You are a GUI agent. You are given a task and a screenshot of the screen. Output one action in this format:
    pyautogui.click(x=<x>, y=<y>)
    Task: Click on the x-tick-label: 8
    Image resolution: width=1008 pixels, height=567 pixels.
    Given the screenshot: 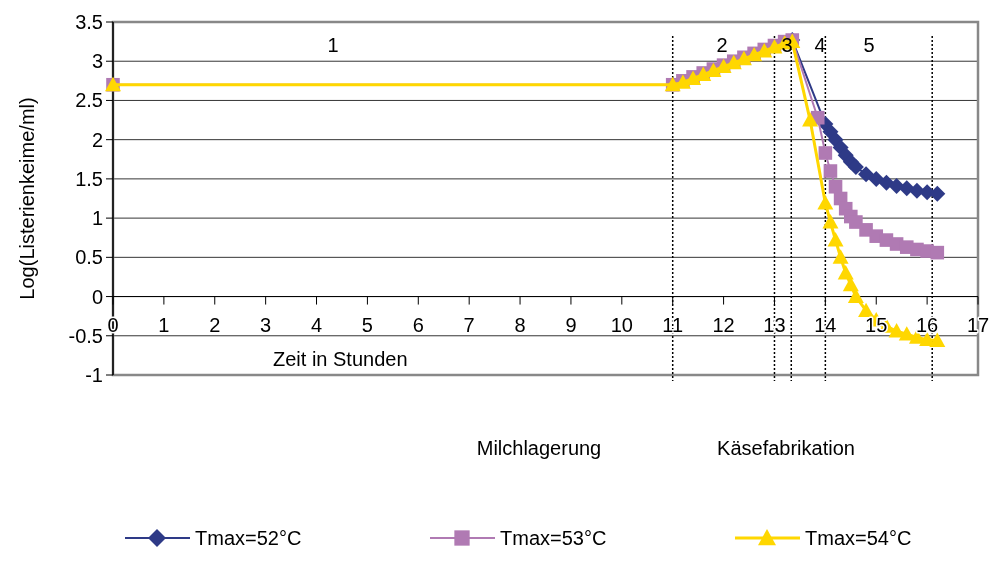 What is the action you would take?
    pyautogui.click(x=520, y=324)
    